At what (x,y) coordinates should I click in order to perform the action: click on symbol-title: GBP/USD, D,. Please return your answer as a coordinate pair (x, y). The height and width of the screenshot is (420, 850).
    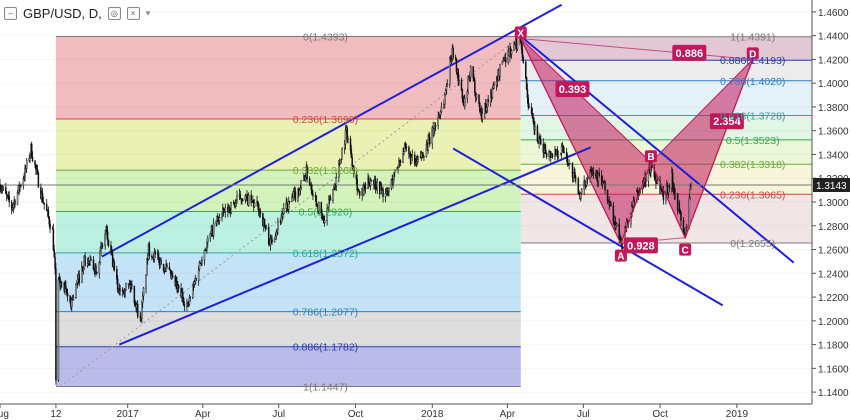
    Looking at the image, I should click on (62, 13).